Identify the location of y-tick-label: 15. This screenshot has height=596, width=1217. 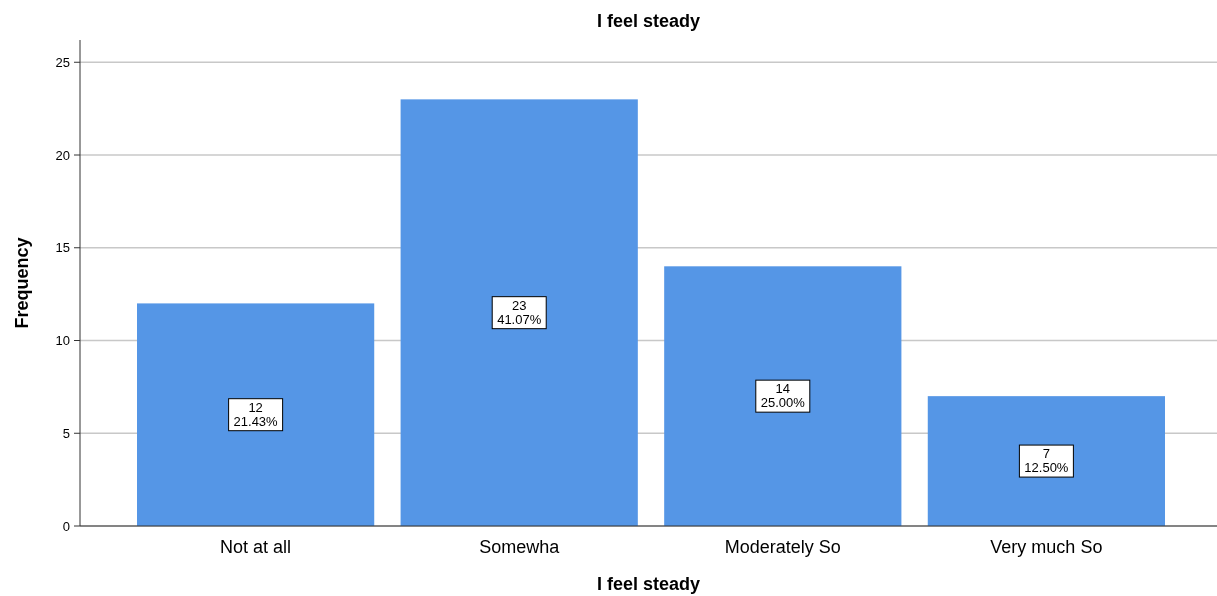
(62, 248).